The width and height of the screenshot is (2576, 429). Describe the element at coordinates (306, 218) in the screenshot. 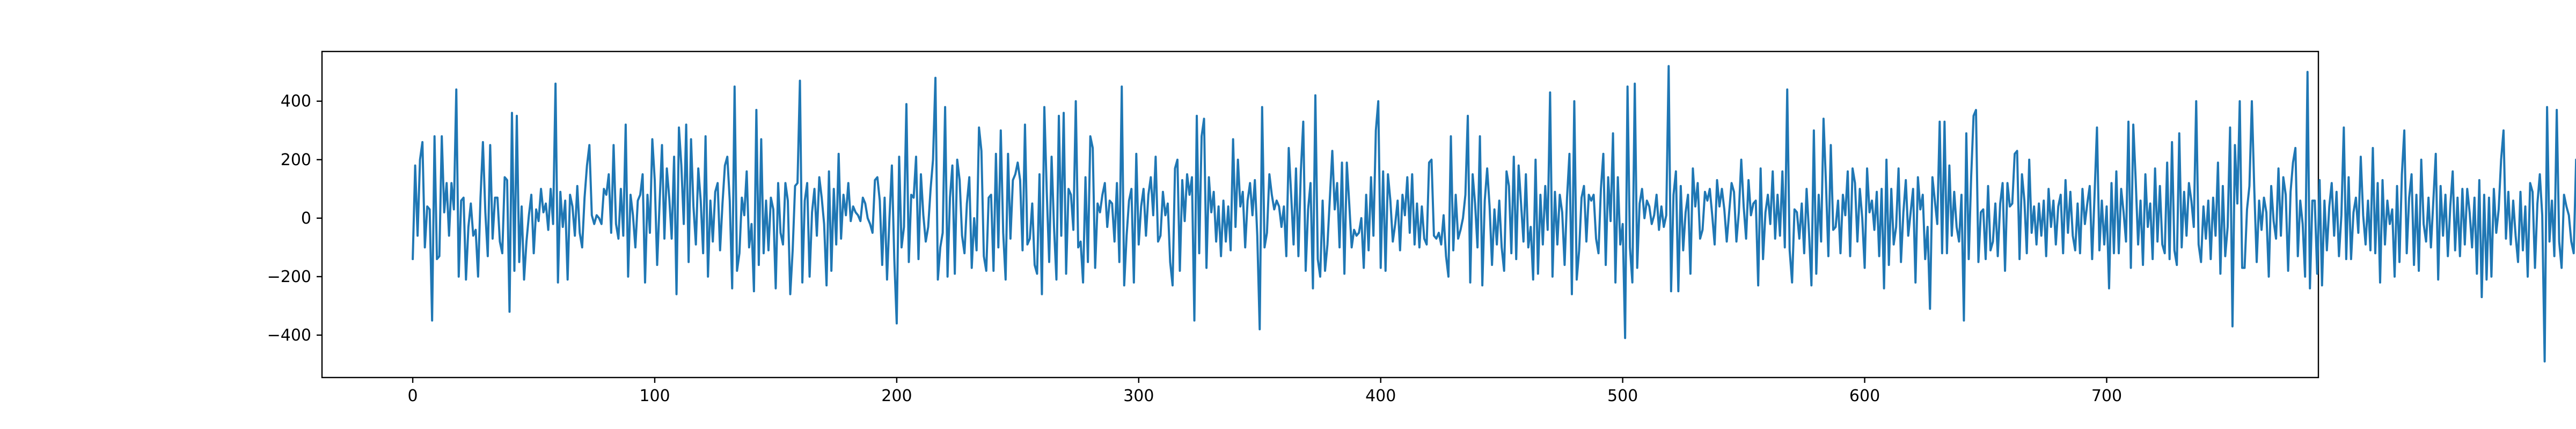

I see `y-tick-label: 0` at that location.